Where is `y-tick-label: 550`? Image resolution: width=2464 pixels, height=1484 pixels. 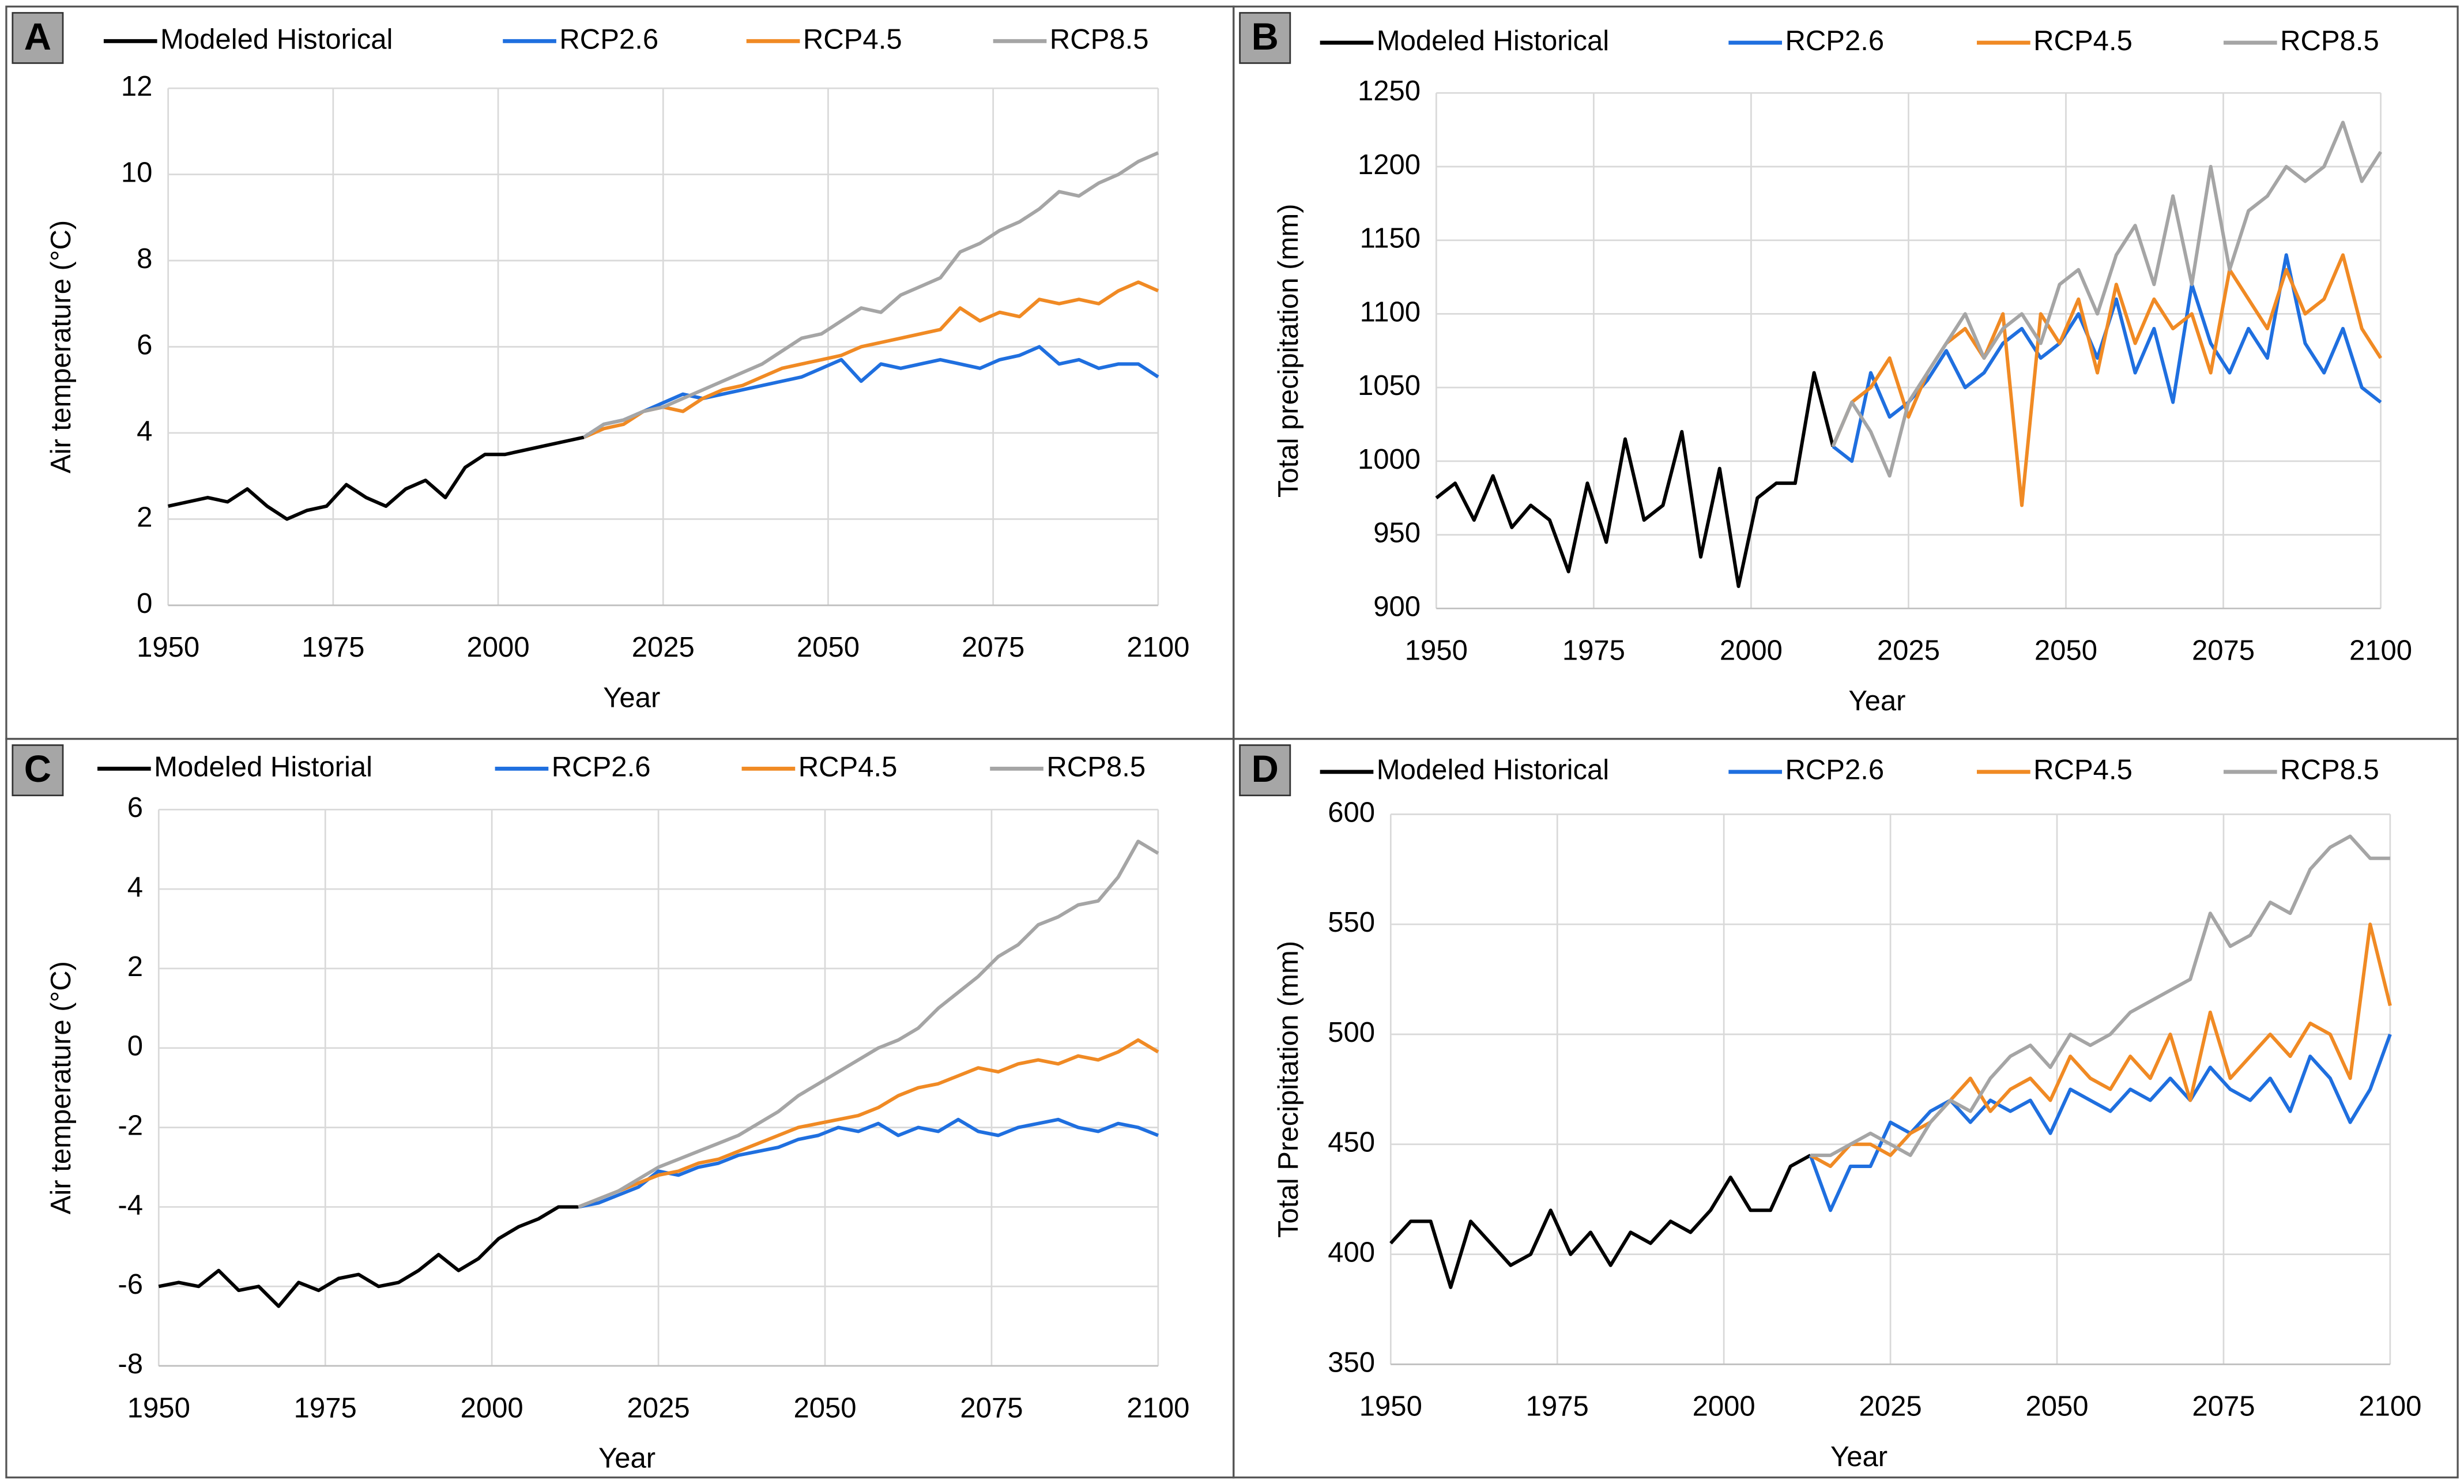
y-tick-label: 550 is located at coordinates (1351, 922).